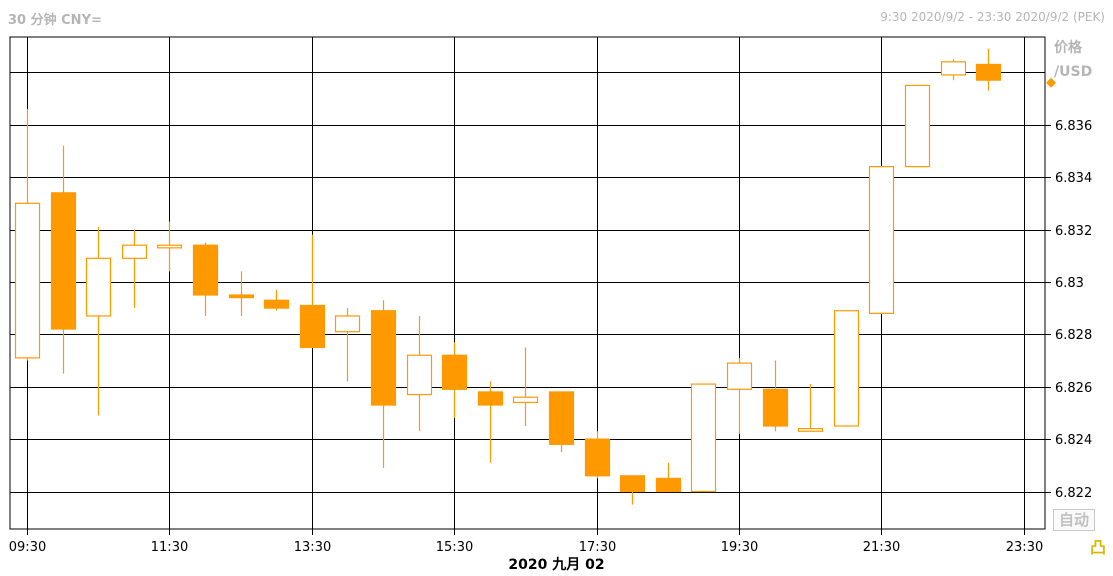 Image resolution: width=1113 pixels, height=576 pixels. What do you see at coordinates (1073, 335) in the screenshot?
I see `y-tick-label: 6.828` at bounding box center [1073, 335].